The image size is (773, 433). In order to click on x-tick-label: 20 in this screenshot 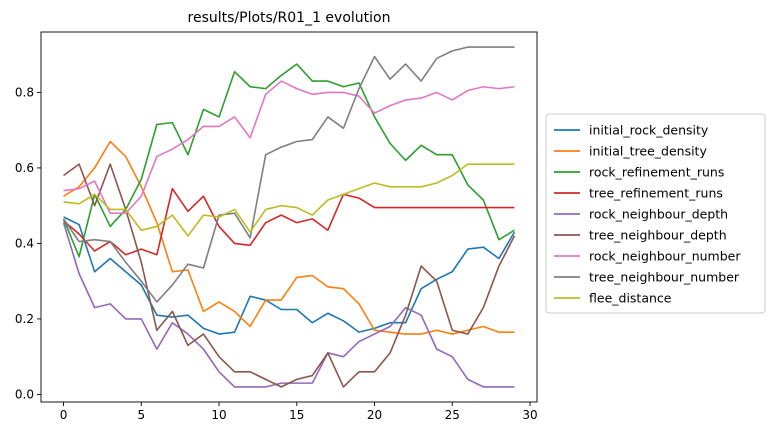, I will do `click(374, 415)`.